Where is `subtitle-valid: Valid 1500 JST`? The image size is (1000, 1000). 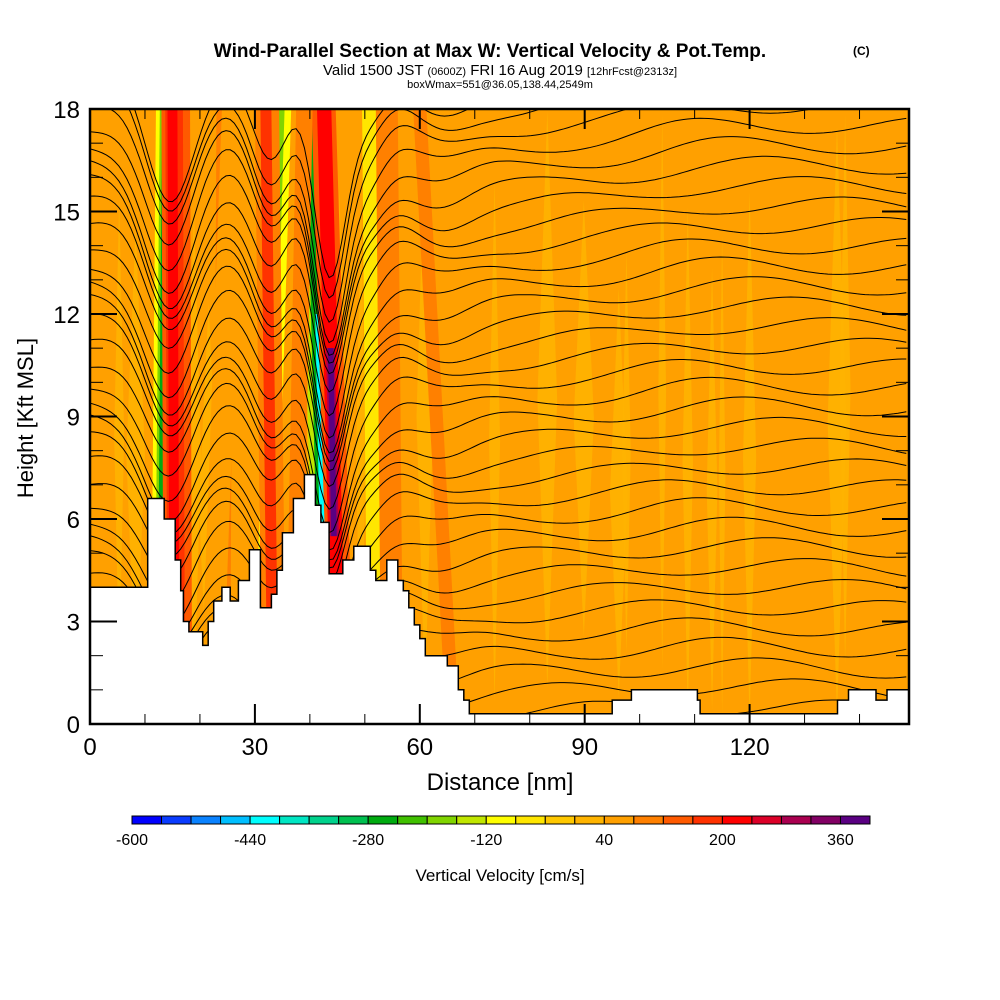 subtitle-valid: Valid 1500 JST is located at coordinates (373, 70).